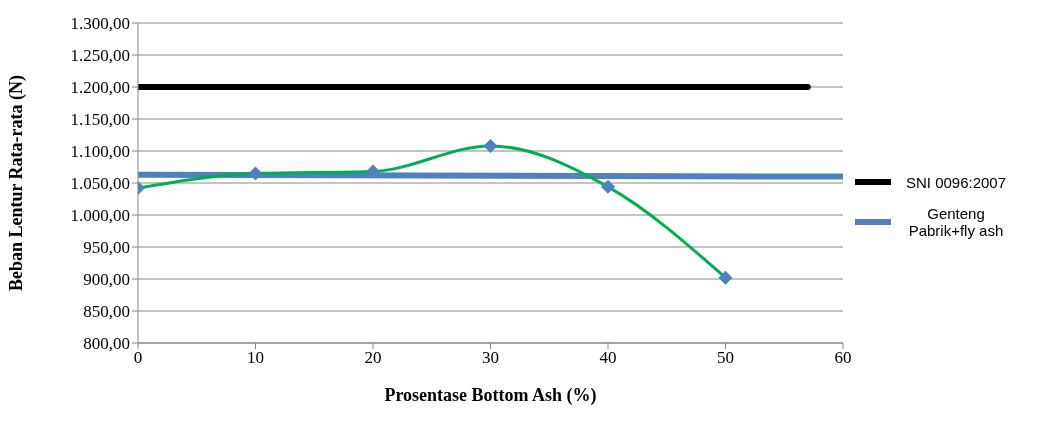 The height and width of the screenshot is (423, 1041). I want to click on x-tick-label: 40, so click(608, 358).